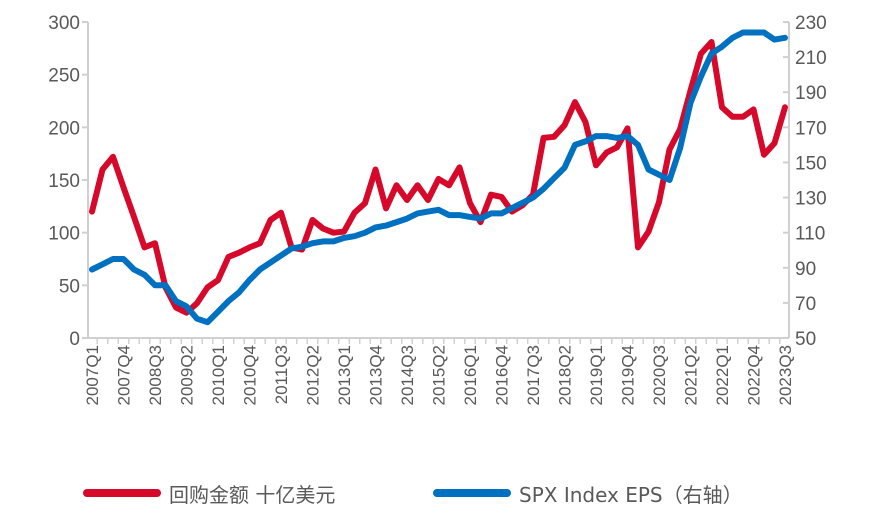  What do you see at coordinates (187, 375) in the screenshot?
I see `x-axis-tick-label: 2009Q2` at bounding box center [187, 375].